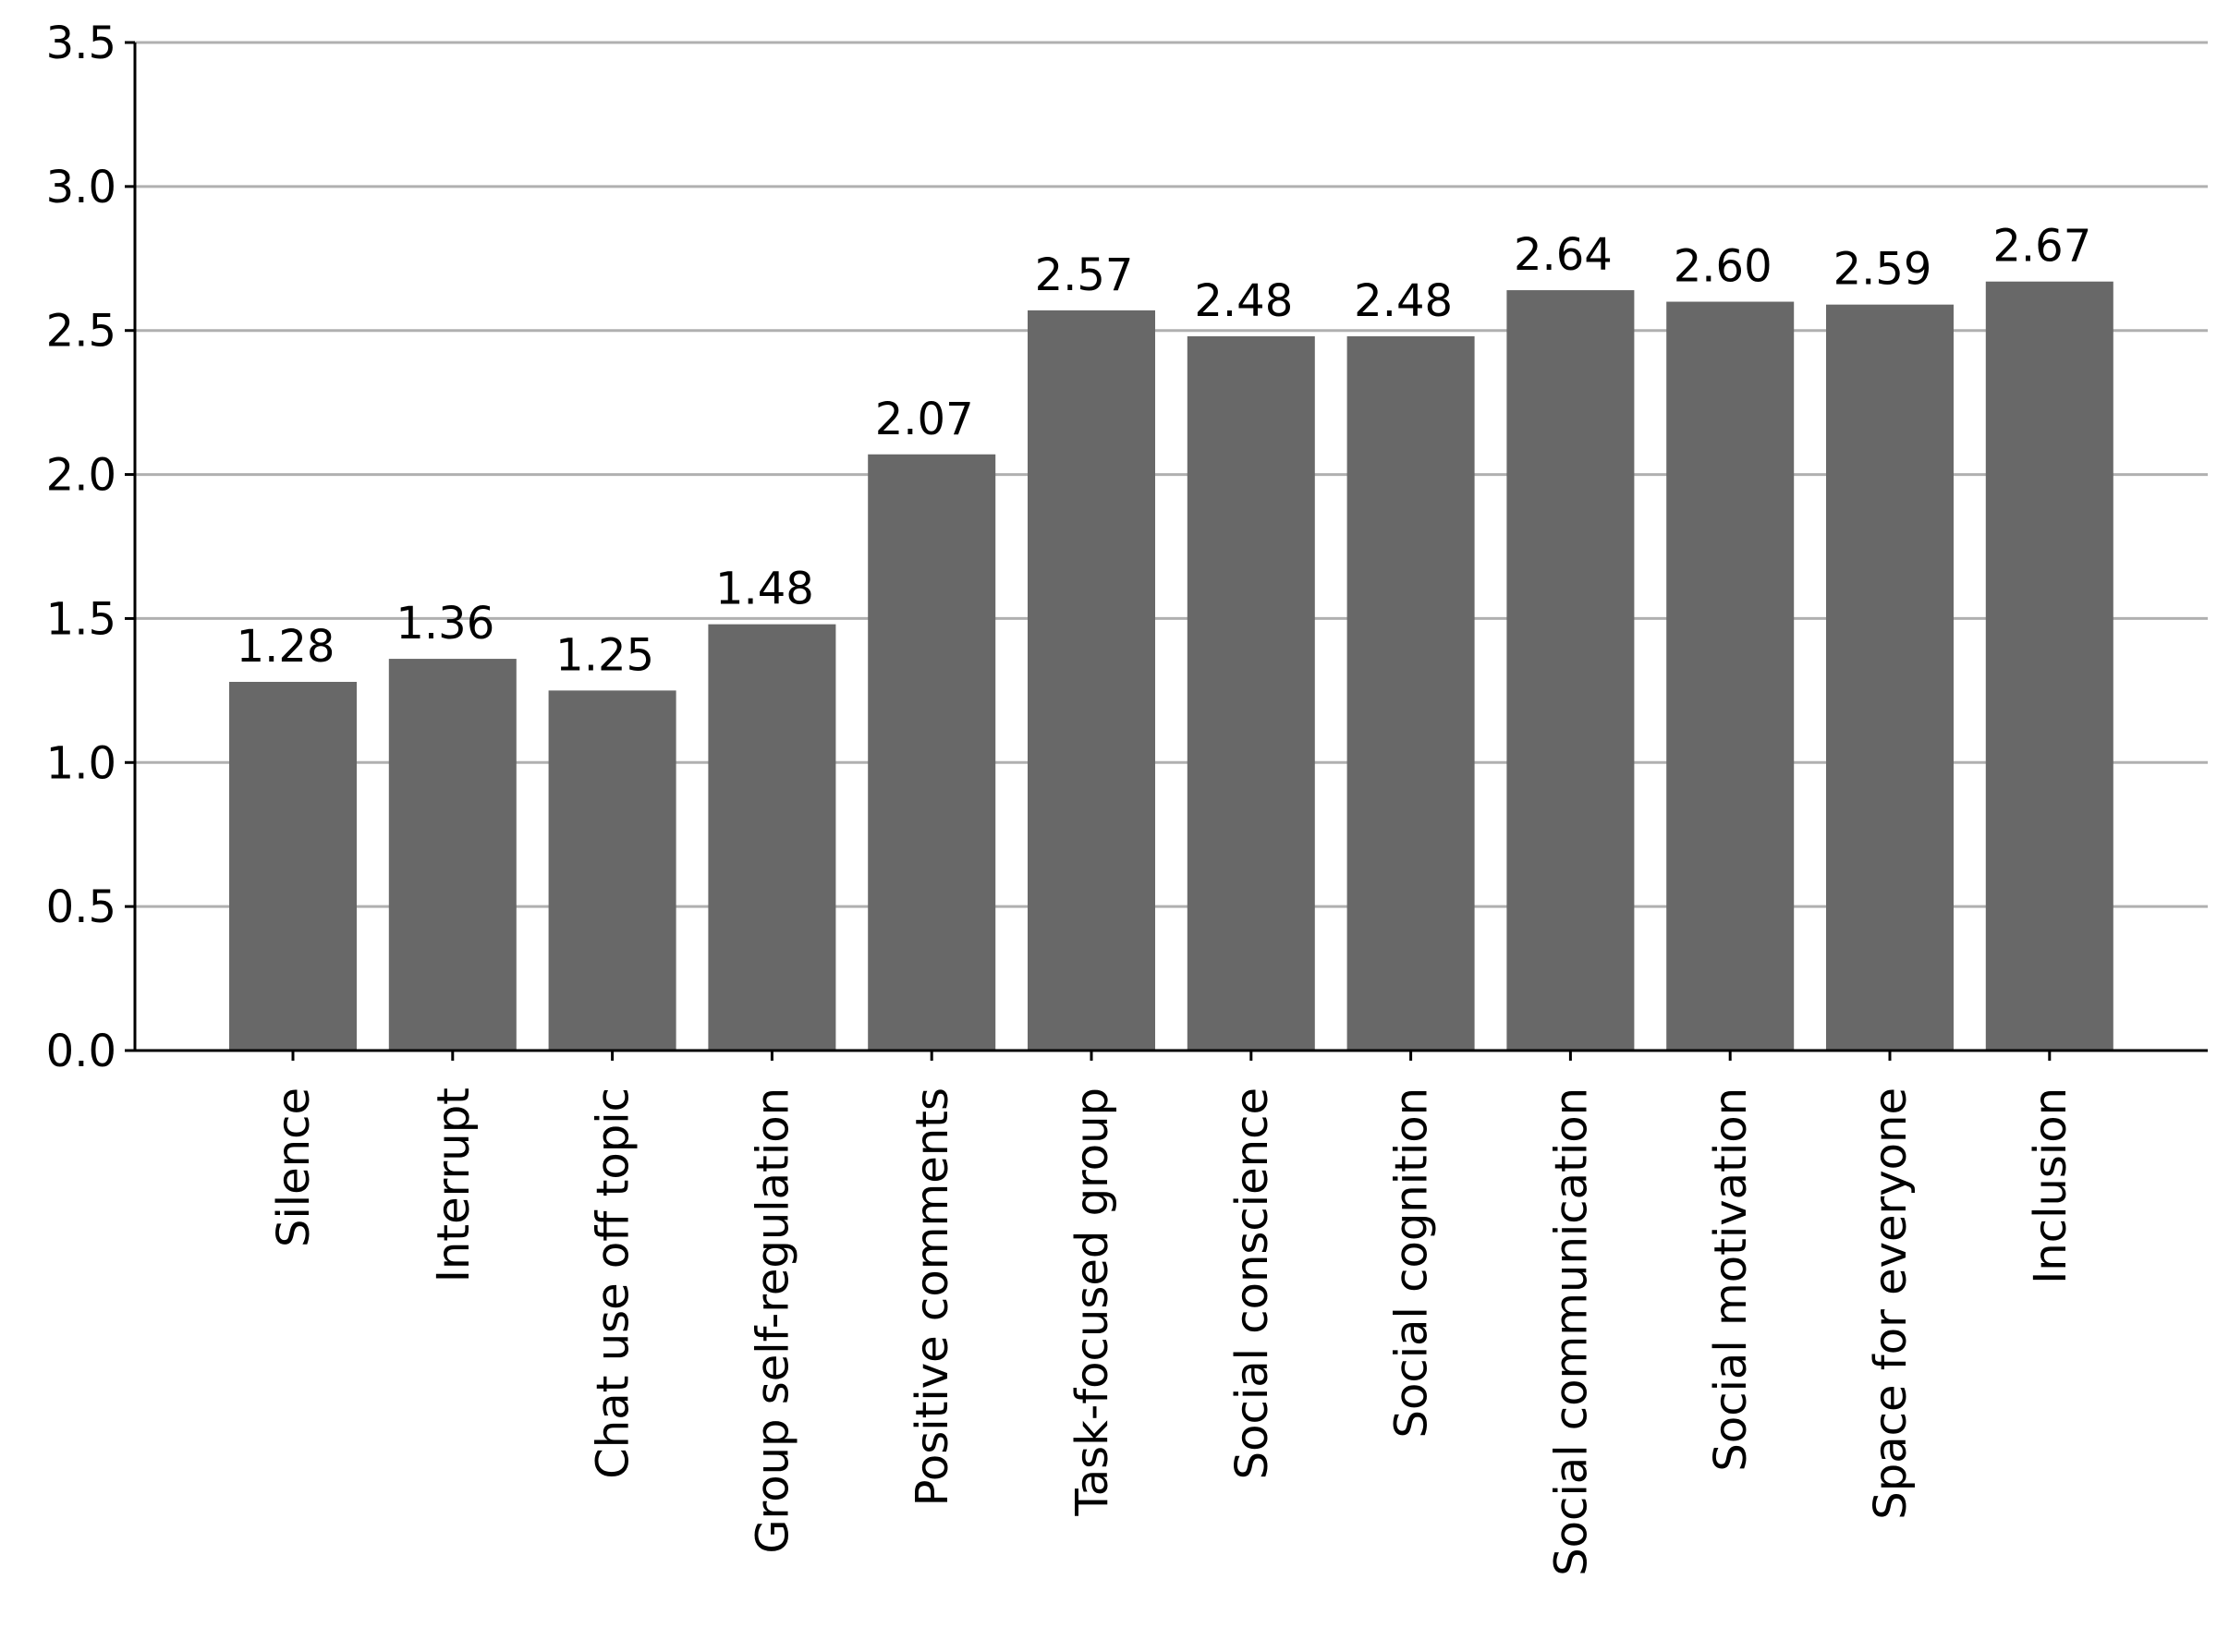 The height and width of the screenshot is (1652, 2229). What do you see at coordinates (2051, 1185) in the screenshot?
I see `x-tick-label: Inclusion` at bounding box center [2051, 1185].